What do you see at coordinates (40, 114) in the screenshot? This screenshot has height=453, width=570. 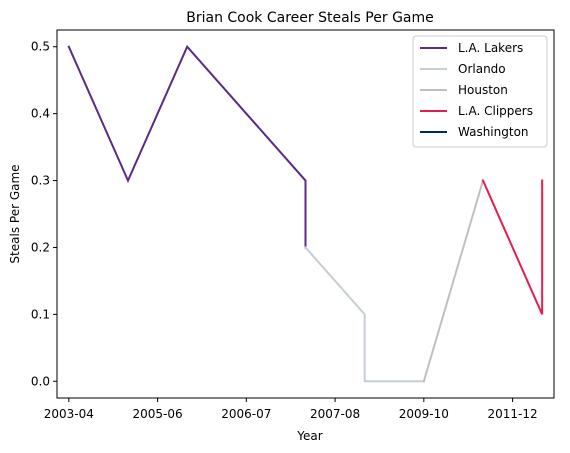 I see `y-tick-label: 0.4` at bounding box center [40, 114].